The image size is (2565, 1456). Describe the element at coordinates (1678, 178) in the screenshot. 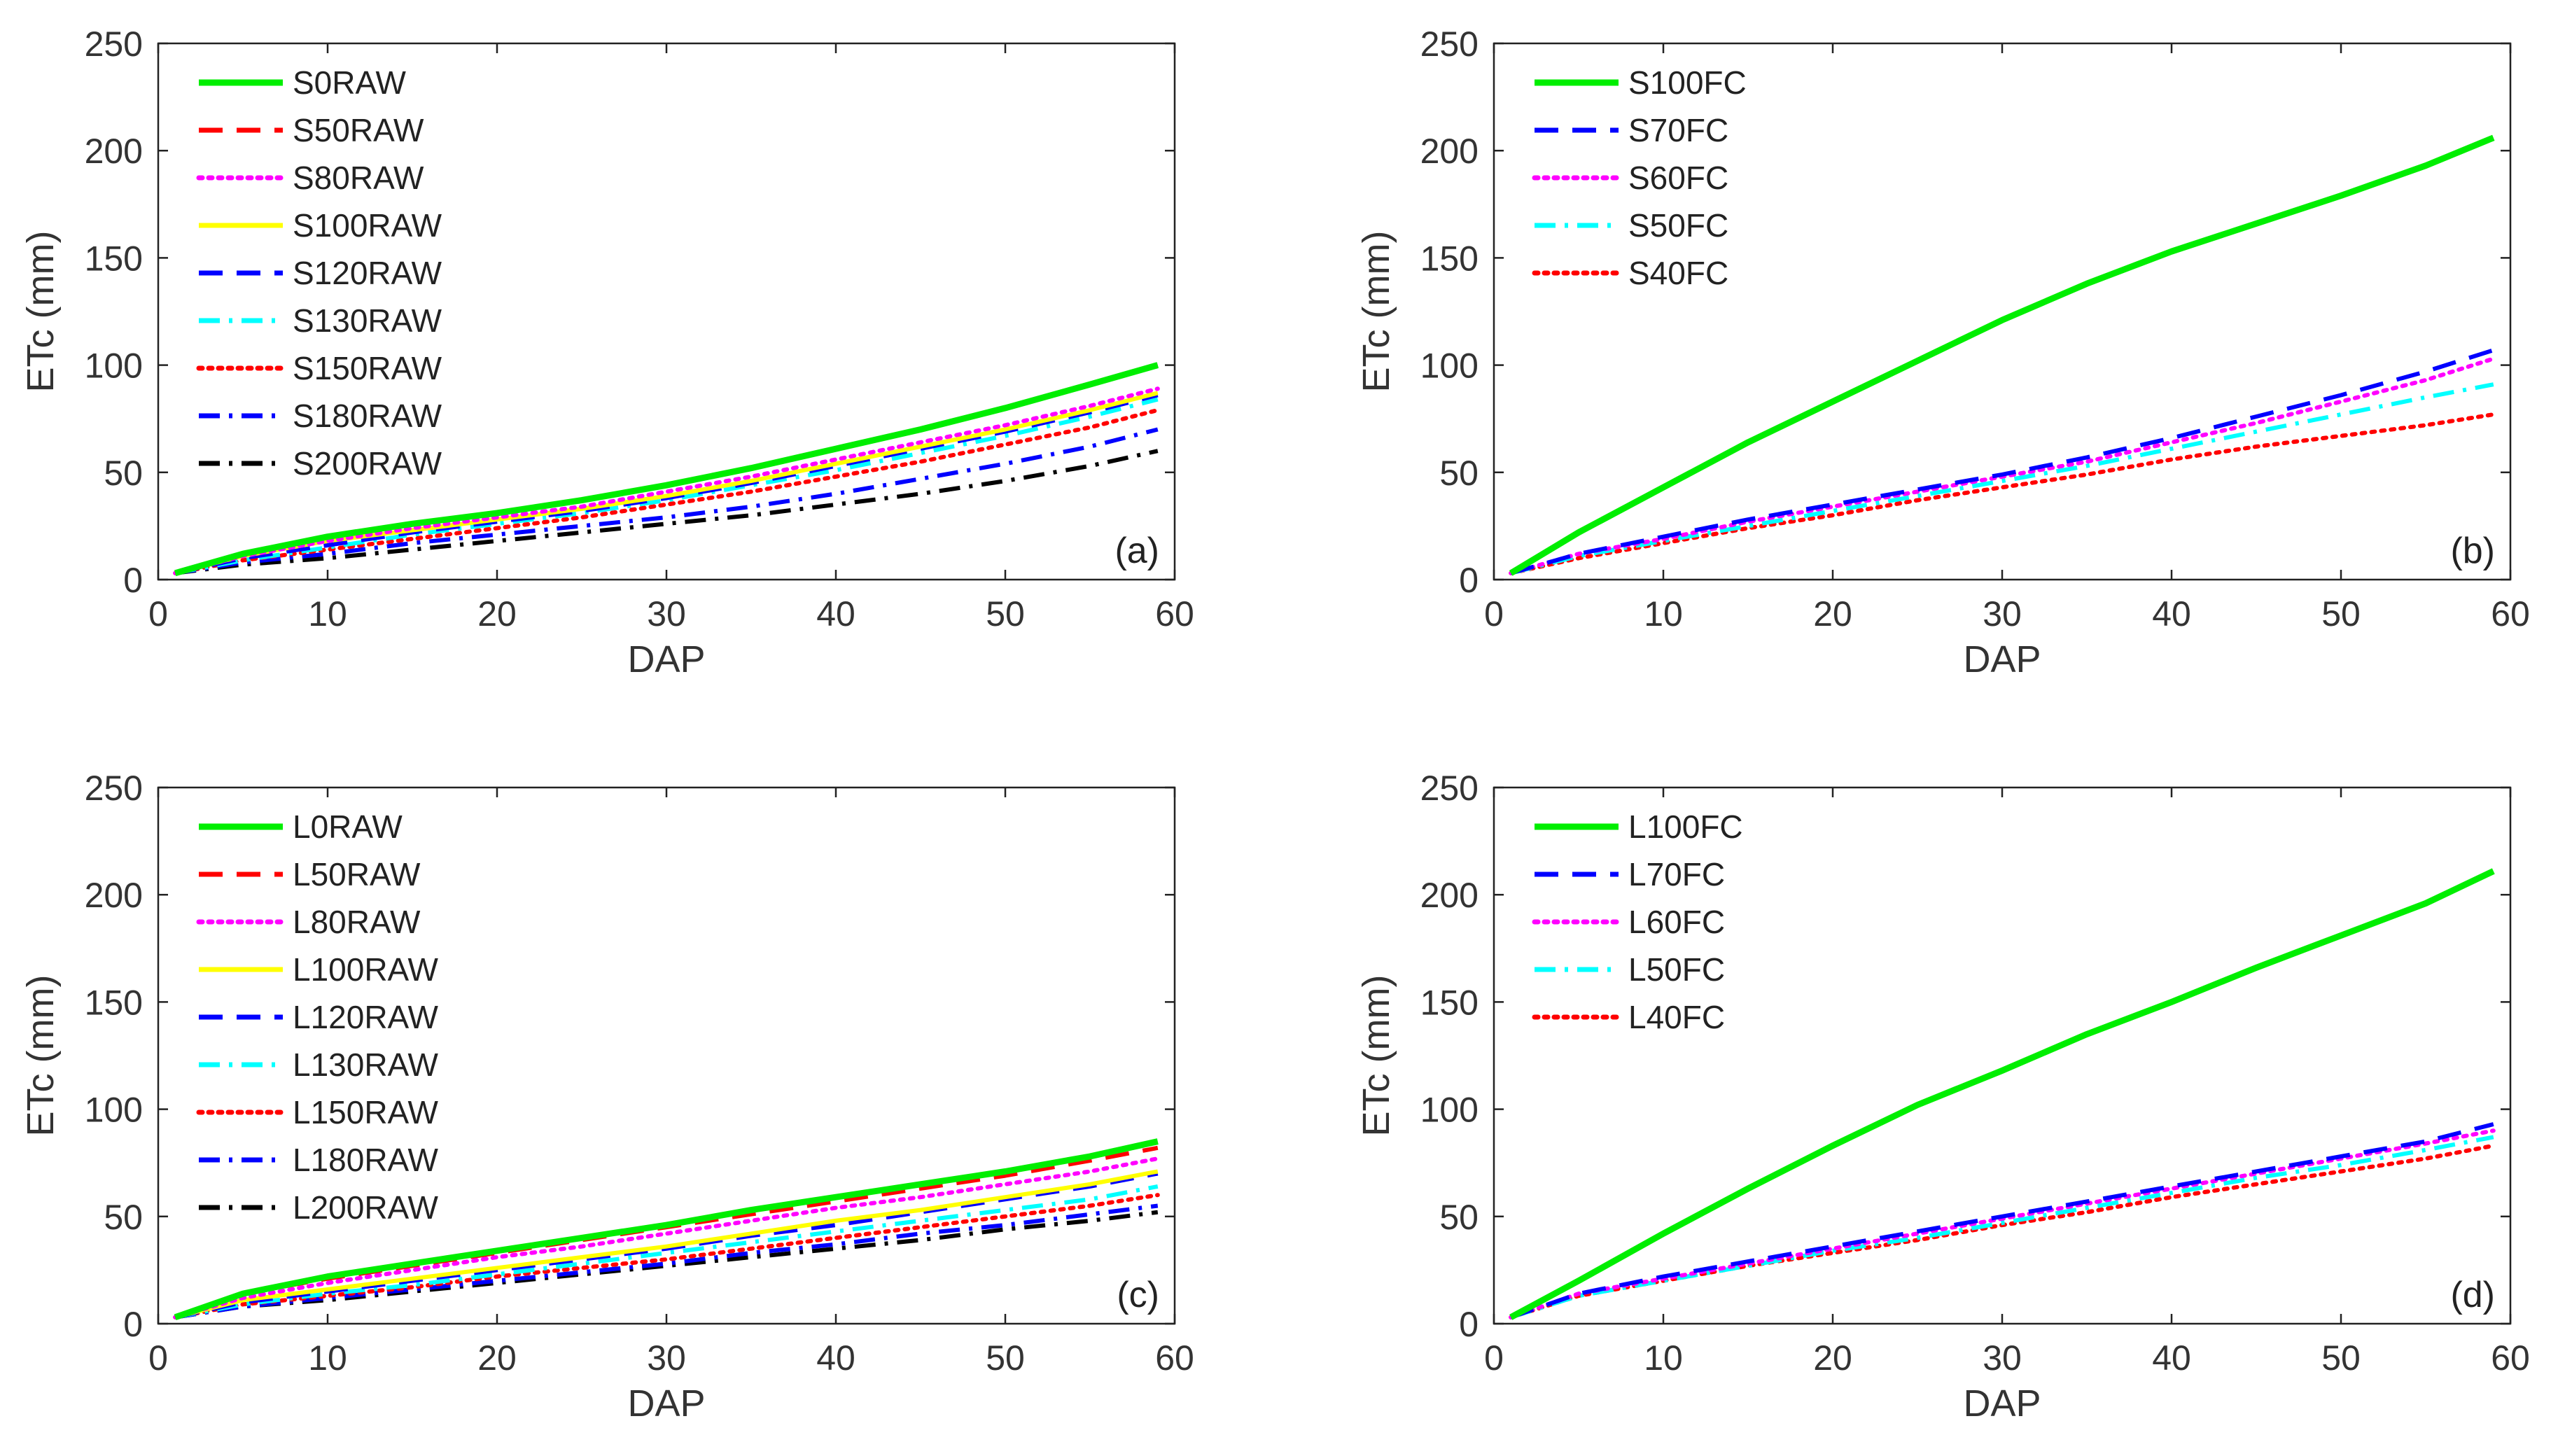

I see `legend-label: S60FC` at that location.